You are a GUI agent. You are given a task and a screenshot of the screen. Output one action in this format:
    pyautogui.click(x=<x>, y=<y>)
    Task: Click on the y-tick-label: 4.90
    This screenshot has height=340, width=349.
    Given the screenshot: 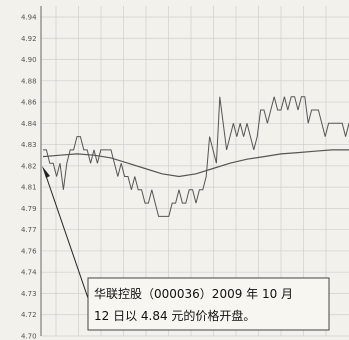 What is the action you would take?
    pyautogui.click(x=29, y=60)
    